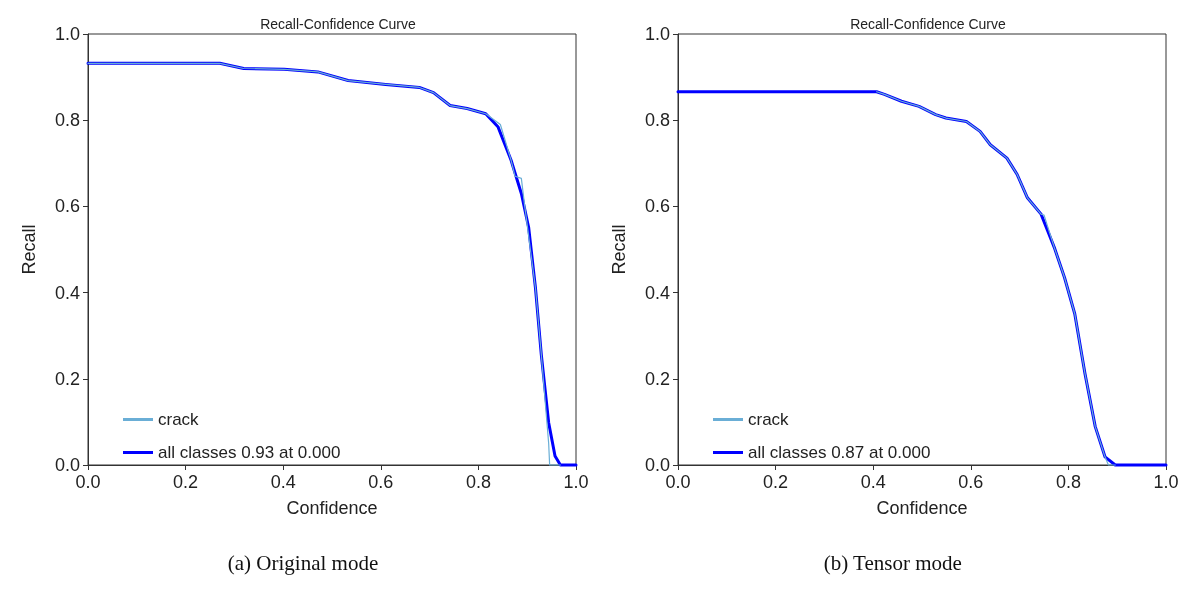 The height and width of the screenshot is (599, 1197). What do you see at coordinates (892, 562) in the screenshot?
I see `text: (b) Tensor mode` at bounding box center [892, 562].